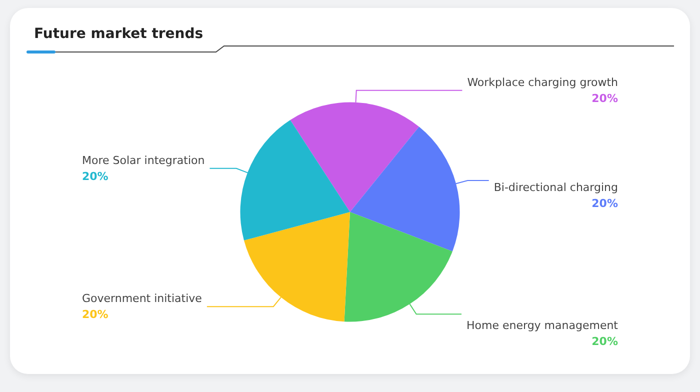  What do you see at coordinates (119, 34) in the screenshot?
I see `chart-title: Future market trends` at bounding box center [119, 34].